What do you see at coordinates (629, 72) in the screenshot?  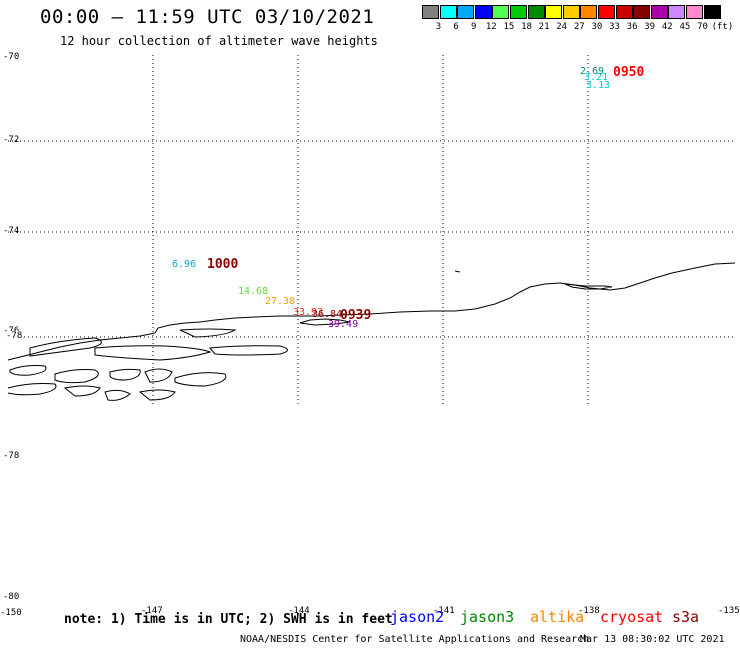 I see `pass-time-label: 0950` at bounding box center [629, 72].